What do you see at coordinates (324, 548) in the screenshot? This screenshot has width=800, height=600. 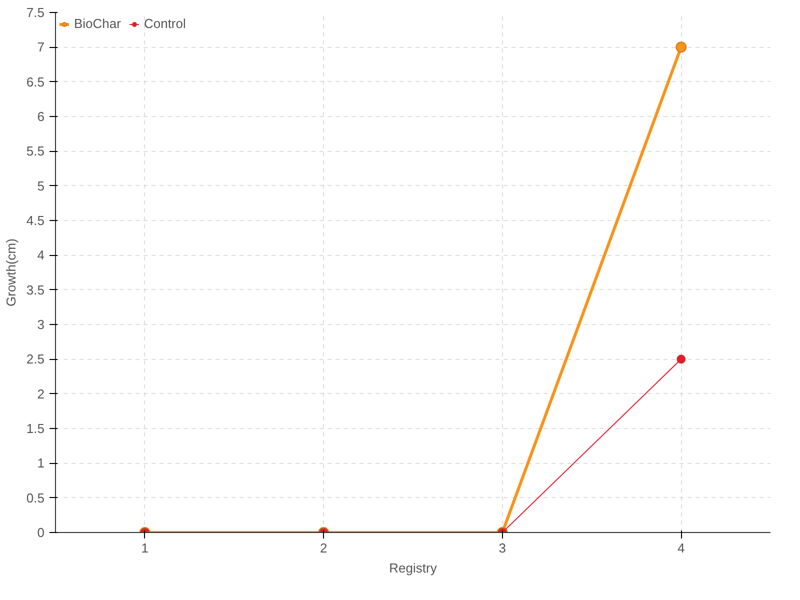 I see `x-tick-label: 2` at bounding box center [324, 548].